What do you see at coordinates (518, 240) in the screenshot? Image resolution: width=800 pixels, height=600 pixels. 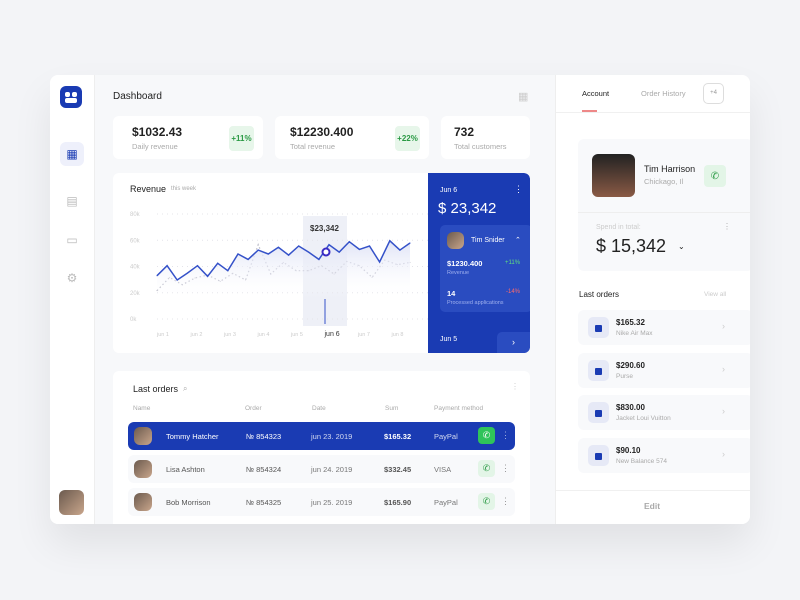 I see `chevron-up-icon: ⌃` at bounding box center [518, 240].